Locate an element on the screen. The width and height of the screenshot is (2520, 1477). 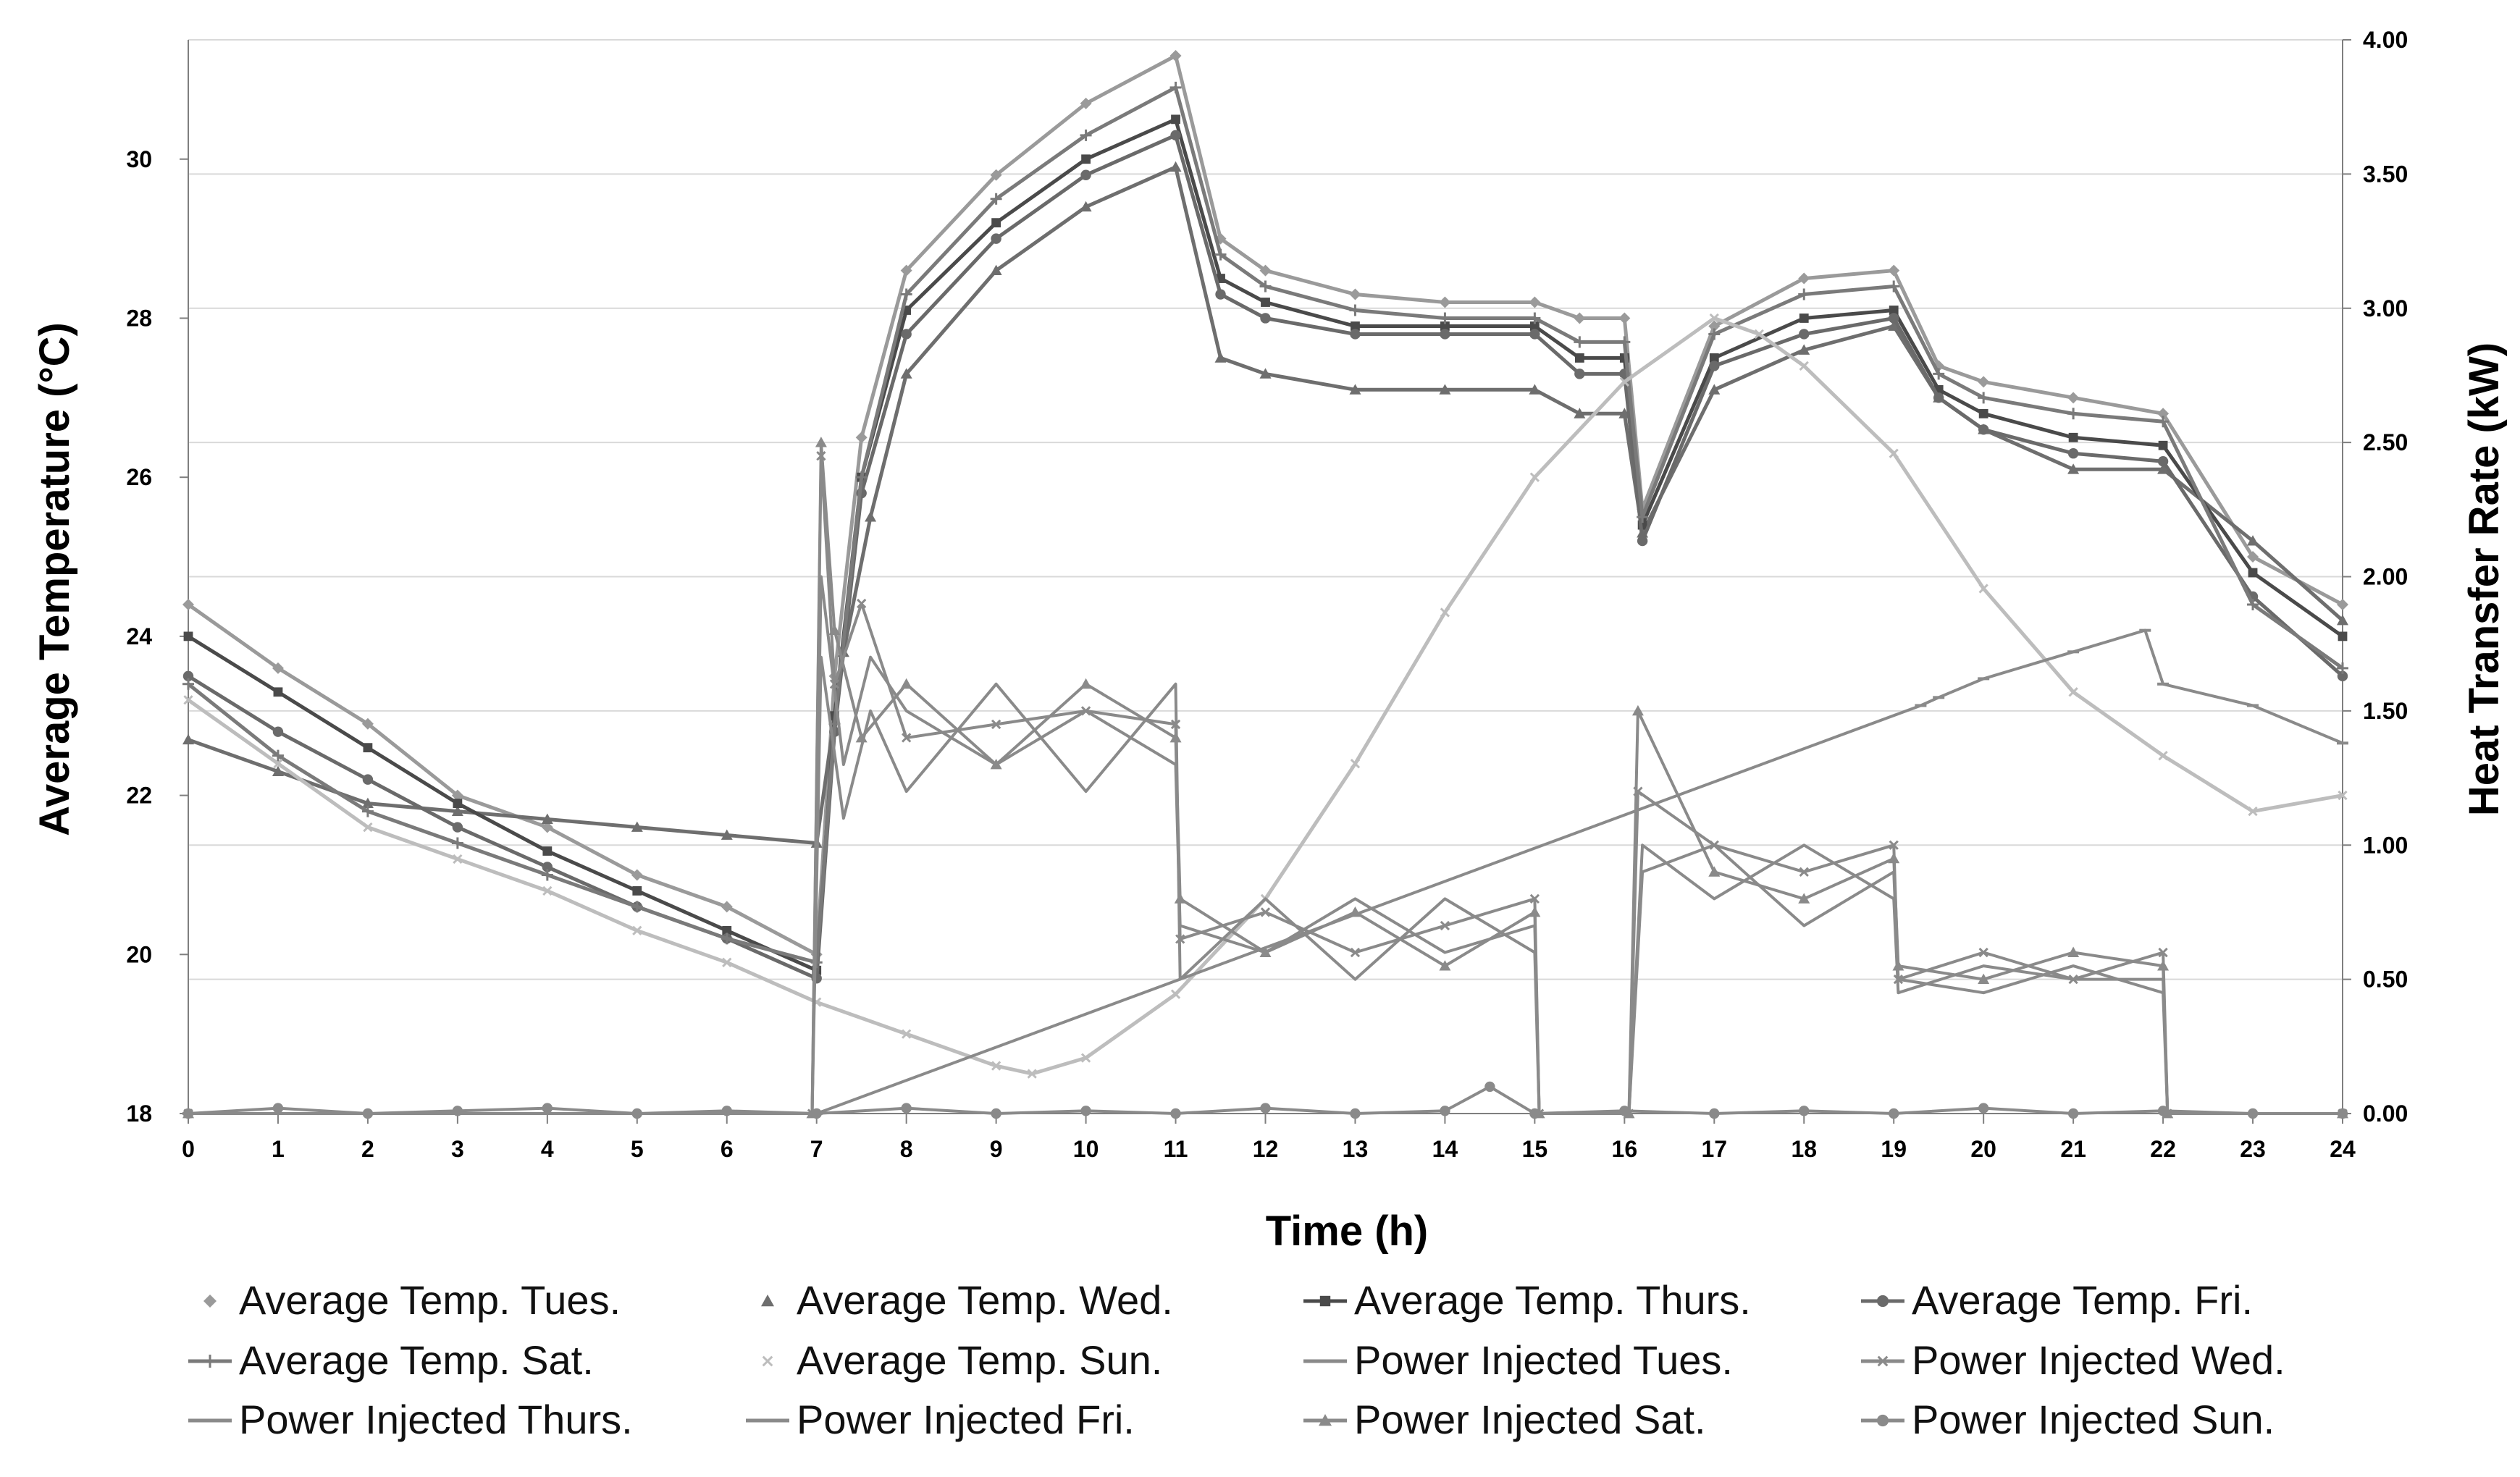
legend-item: Power Injected Tues. is located at coordinates (1518, 1360).